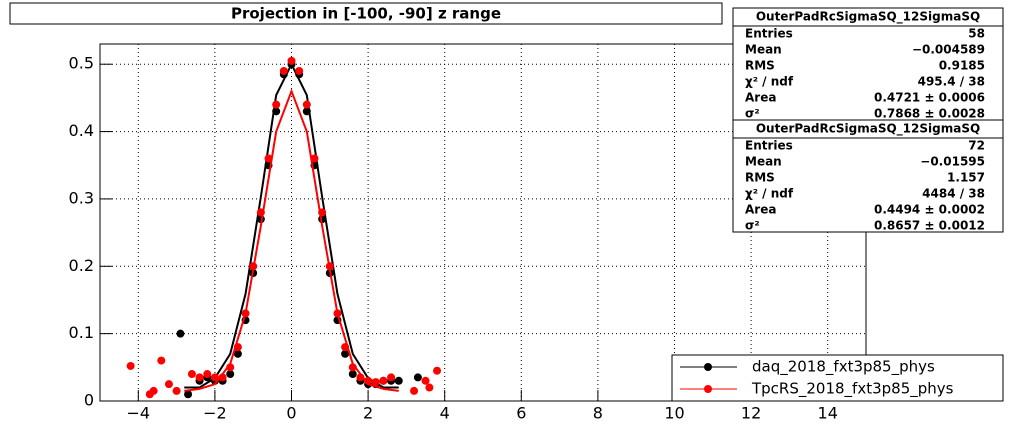 The image size is (1019, 446). I want to click on x-tick-label: 12, so click(751, 413).